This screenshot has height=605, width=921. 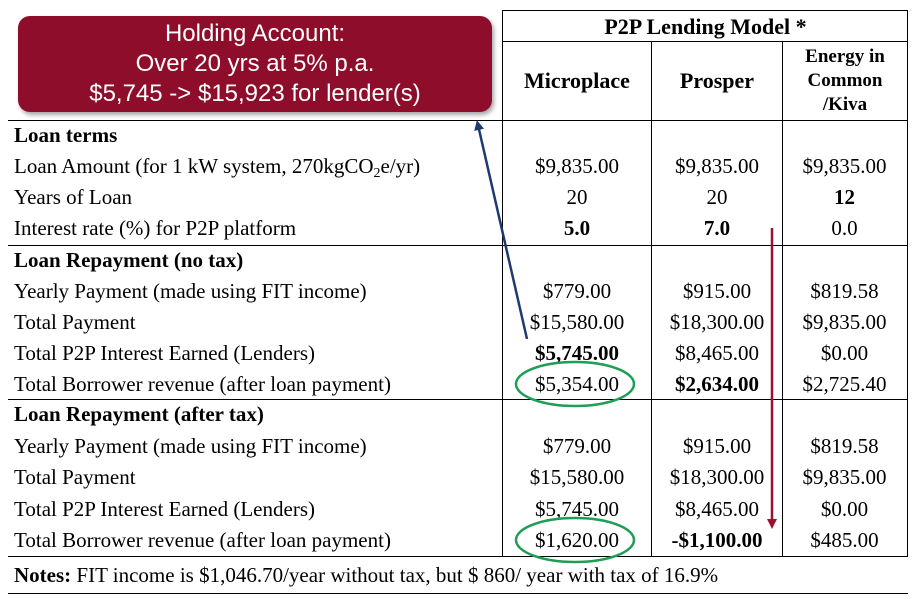 I want to click on notes-bottom-border, so click(x=458, y=593).